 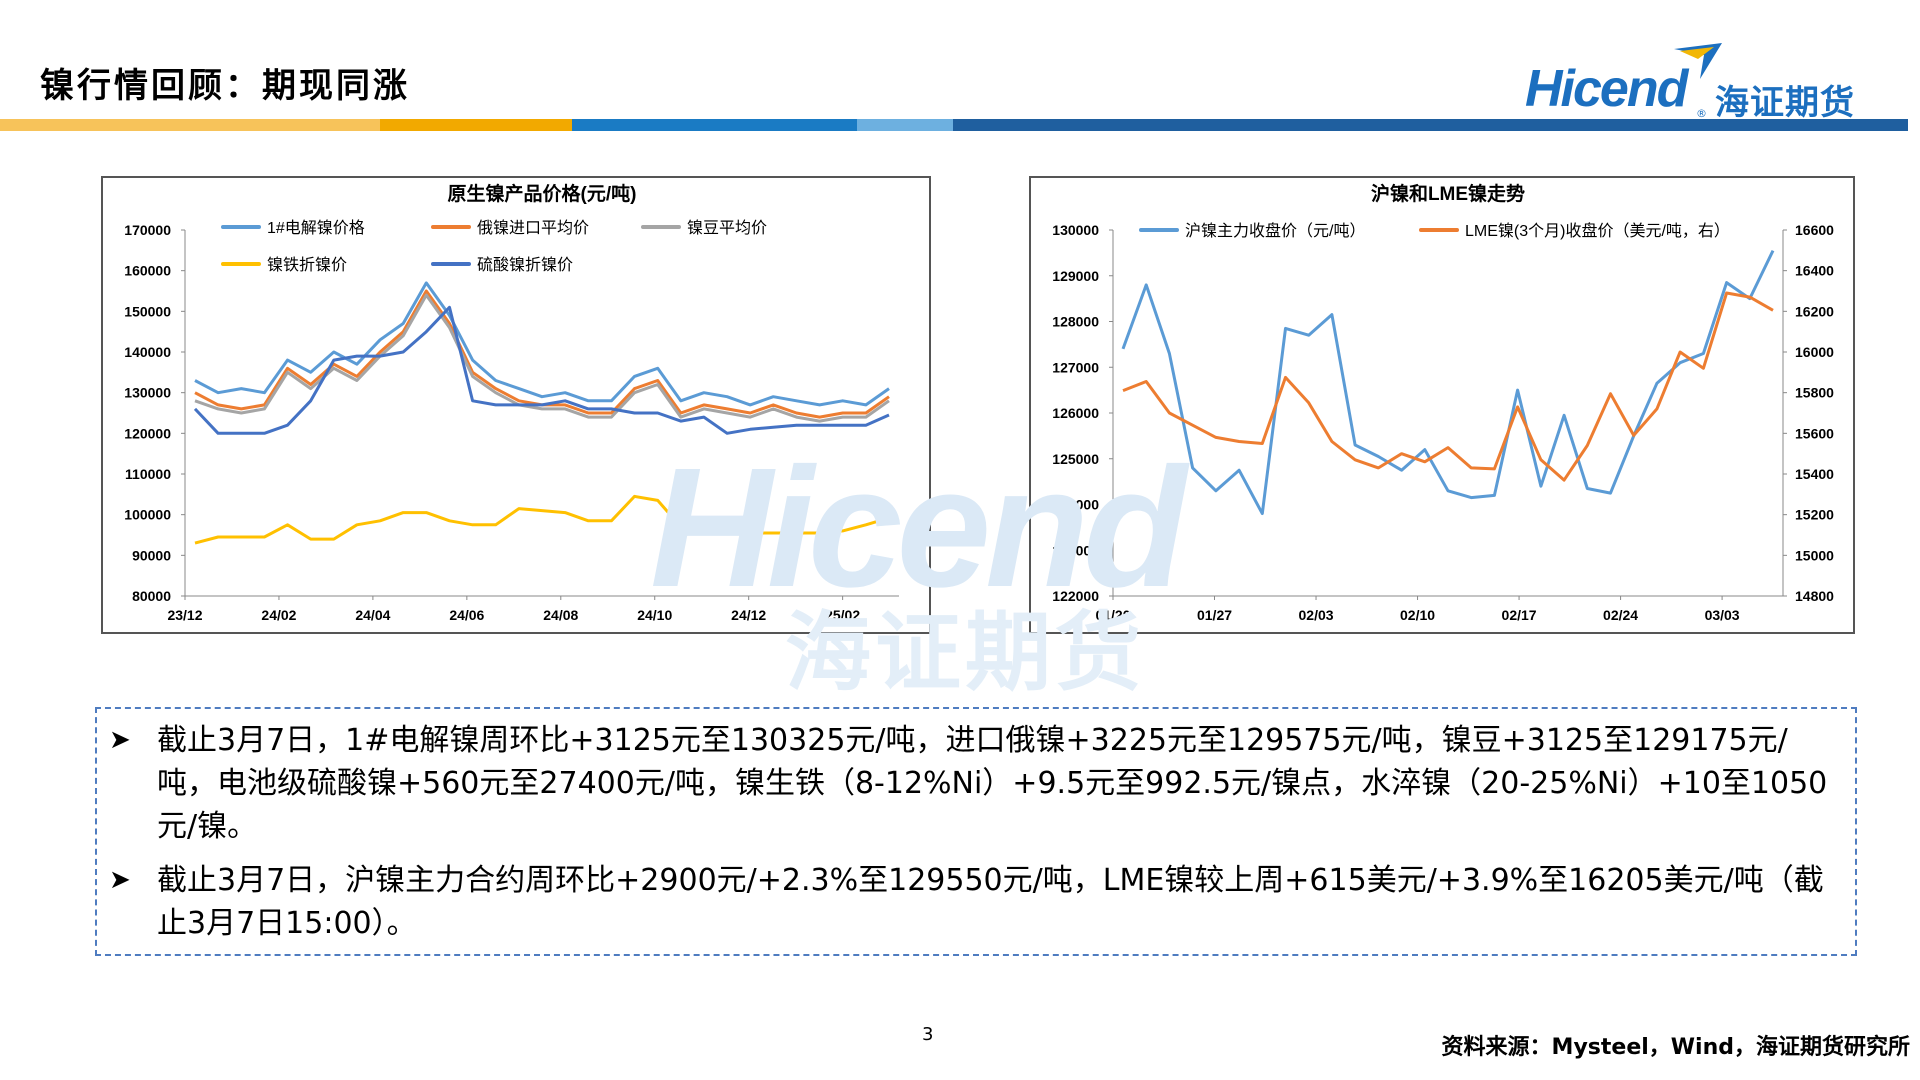 I want to click on legend-label-2: 俄镍进口平均价, so click(x=533, y=228).